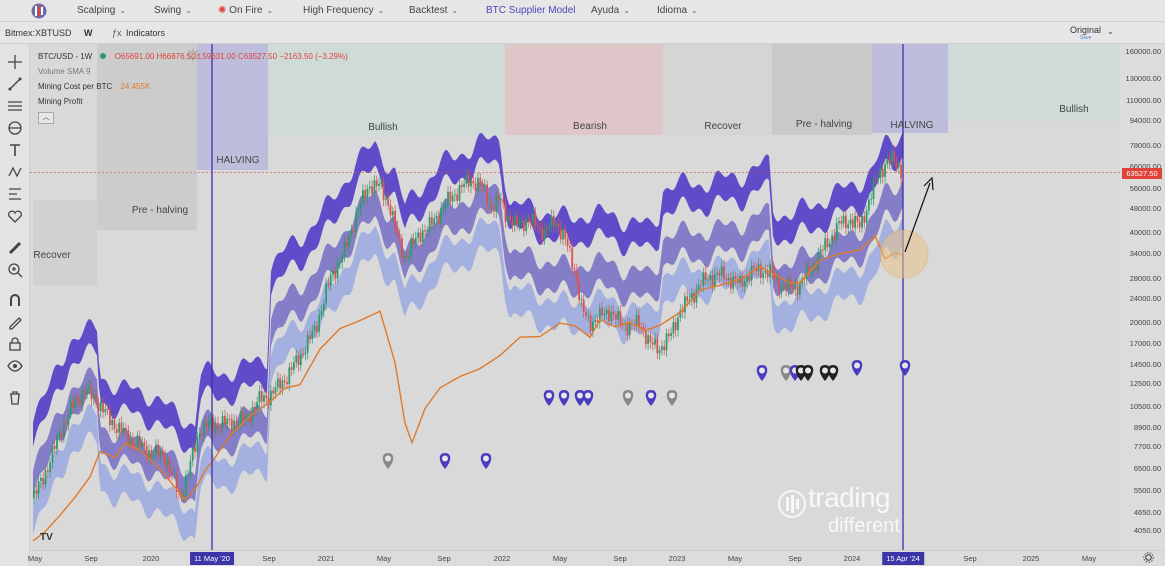 The image size is (1165, 566). I want to click on live-dot-icon, so click(103, 56).